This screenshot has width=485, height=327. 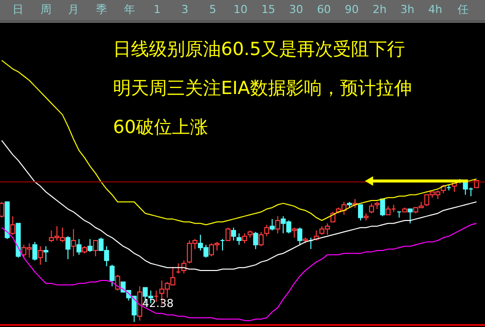 I want to click on annotation: 42.38, so click(x=158, y=303).